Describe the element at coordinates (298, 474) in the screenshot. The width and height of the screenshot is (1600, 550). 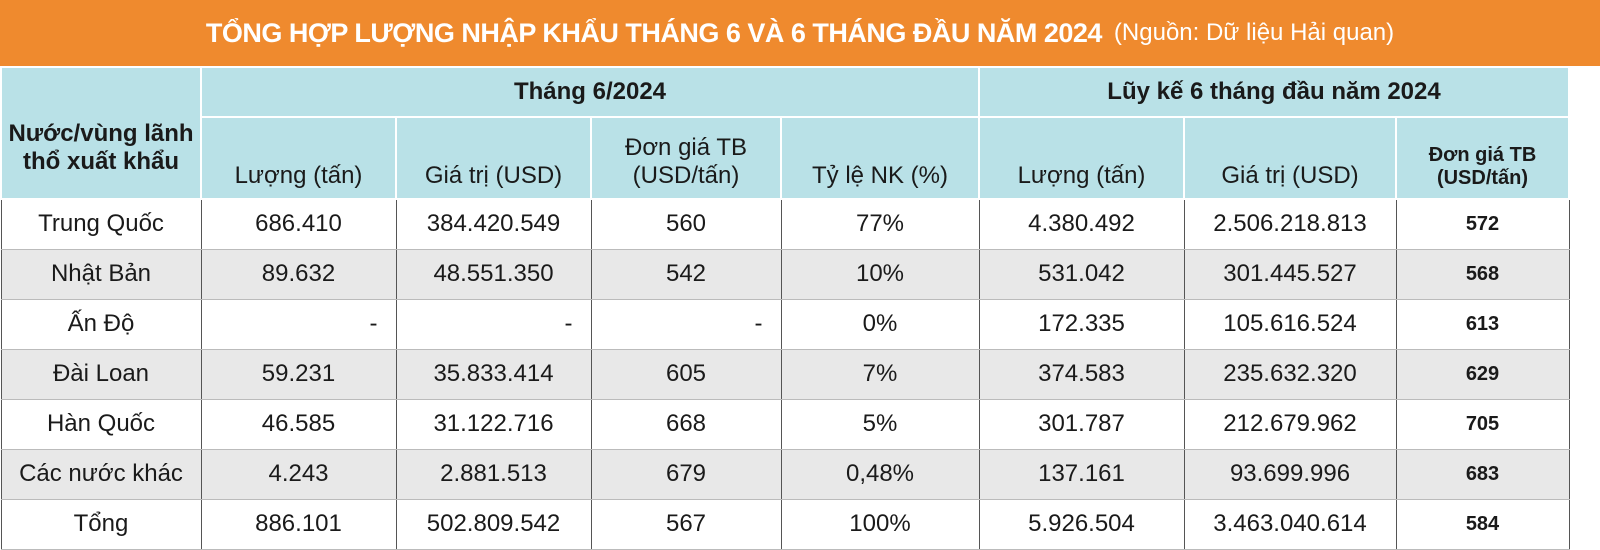
I see `cell: 4.243` at that location.